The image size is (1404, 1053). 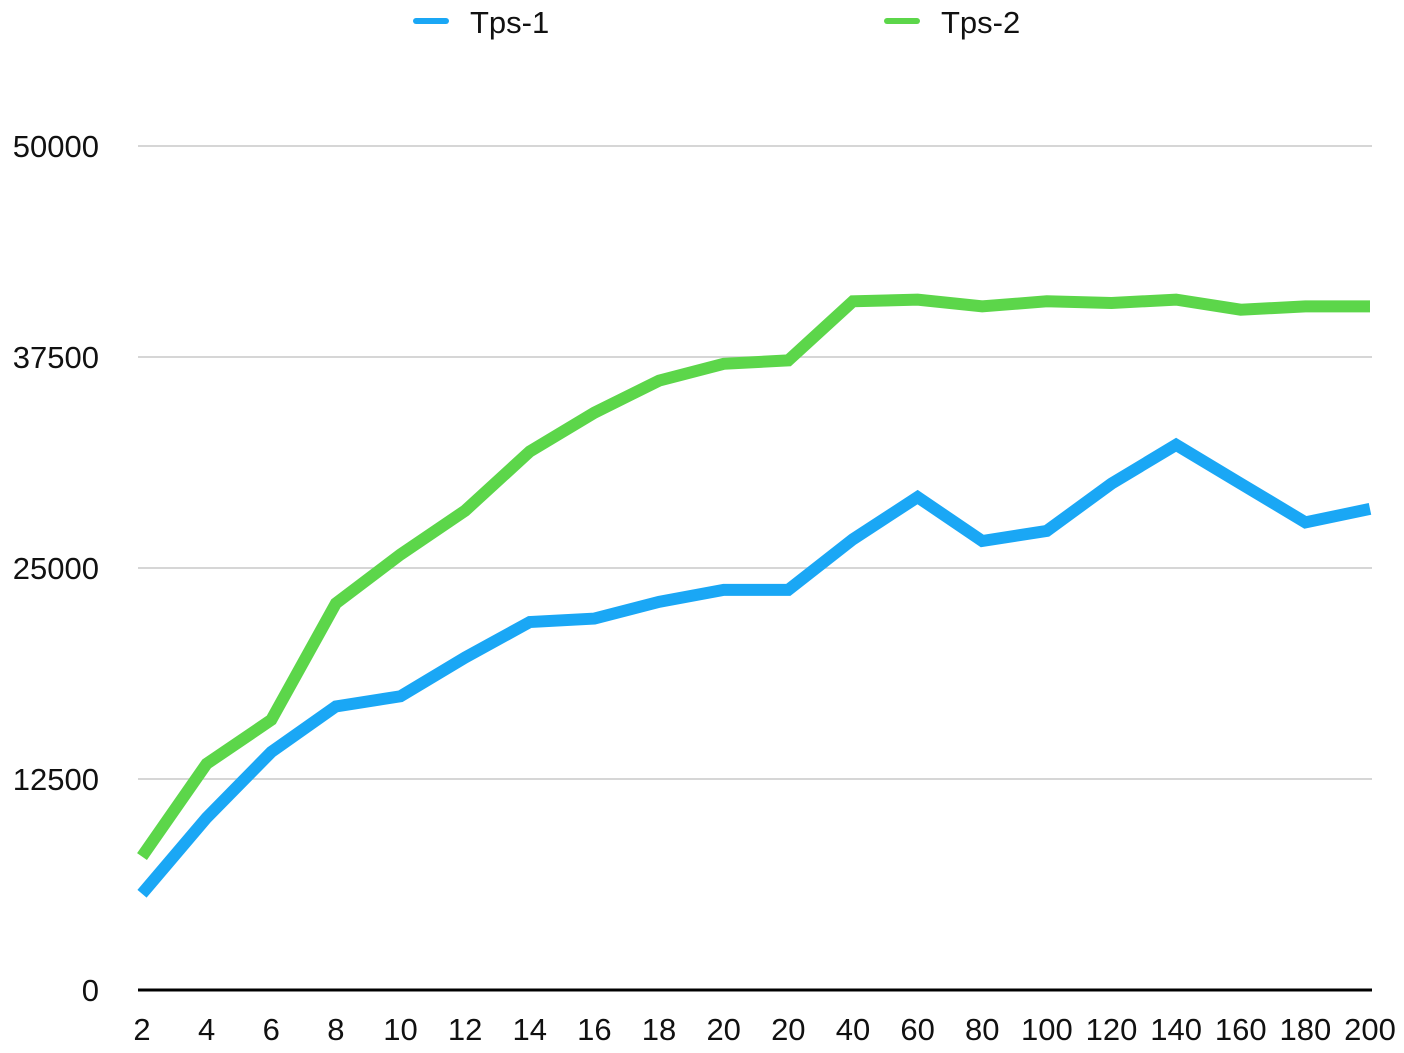 I want to click on x-tick-label: 200, so click(x=1370, y=1029).